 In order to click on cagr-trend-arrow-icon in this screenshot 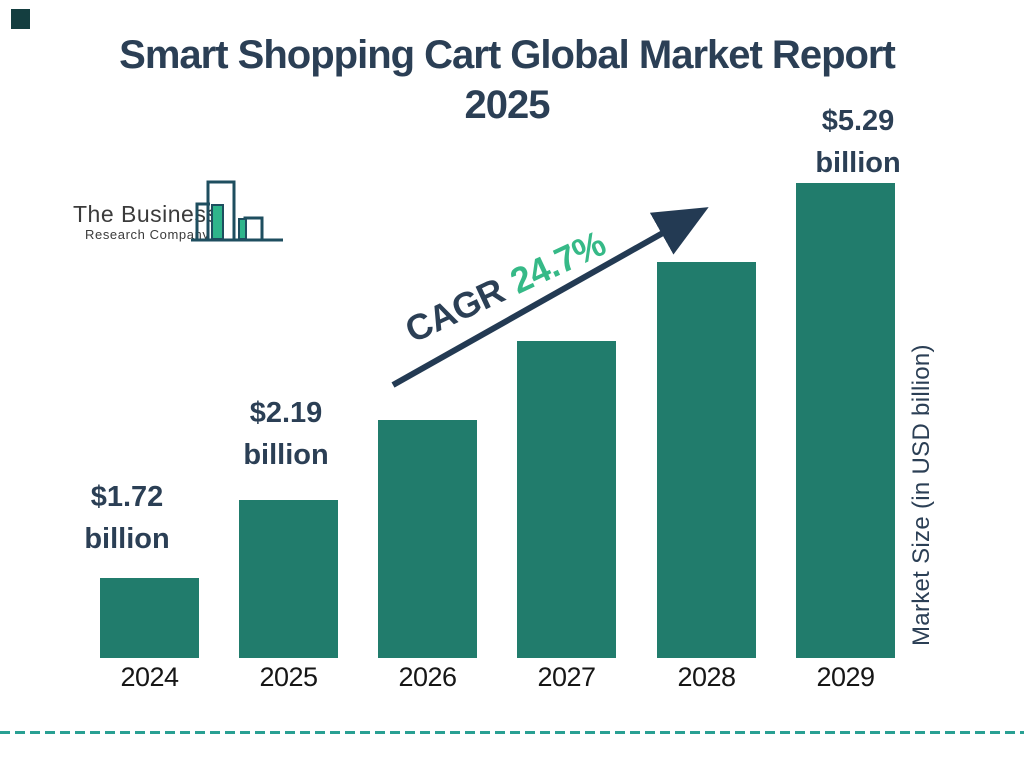, I will do `click(550, 300)`.